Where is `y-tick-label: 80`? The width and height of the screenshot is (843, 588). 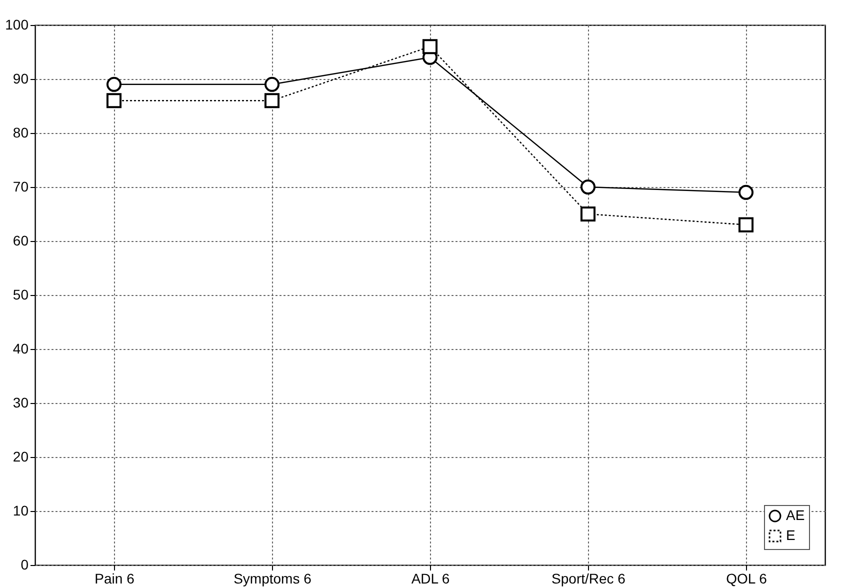 y-tick-label: 80 is located at coordinates (20, 132).